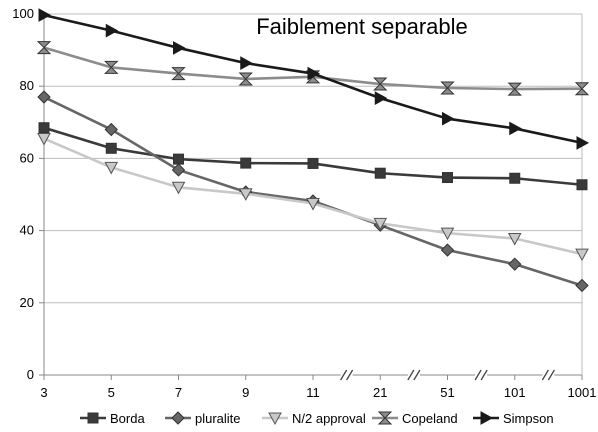 Image resolution: width=598 pixels, height=432 pixels. Describe the element at coordinates (27, 85) in the screenshot. I see `y-tick-label-80: 80` at that location.